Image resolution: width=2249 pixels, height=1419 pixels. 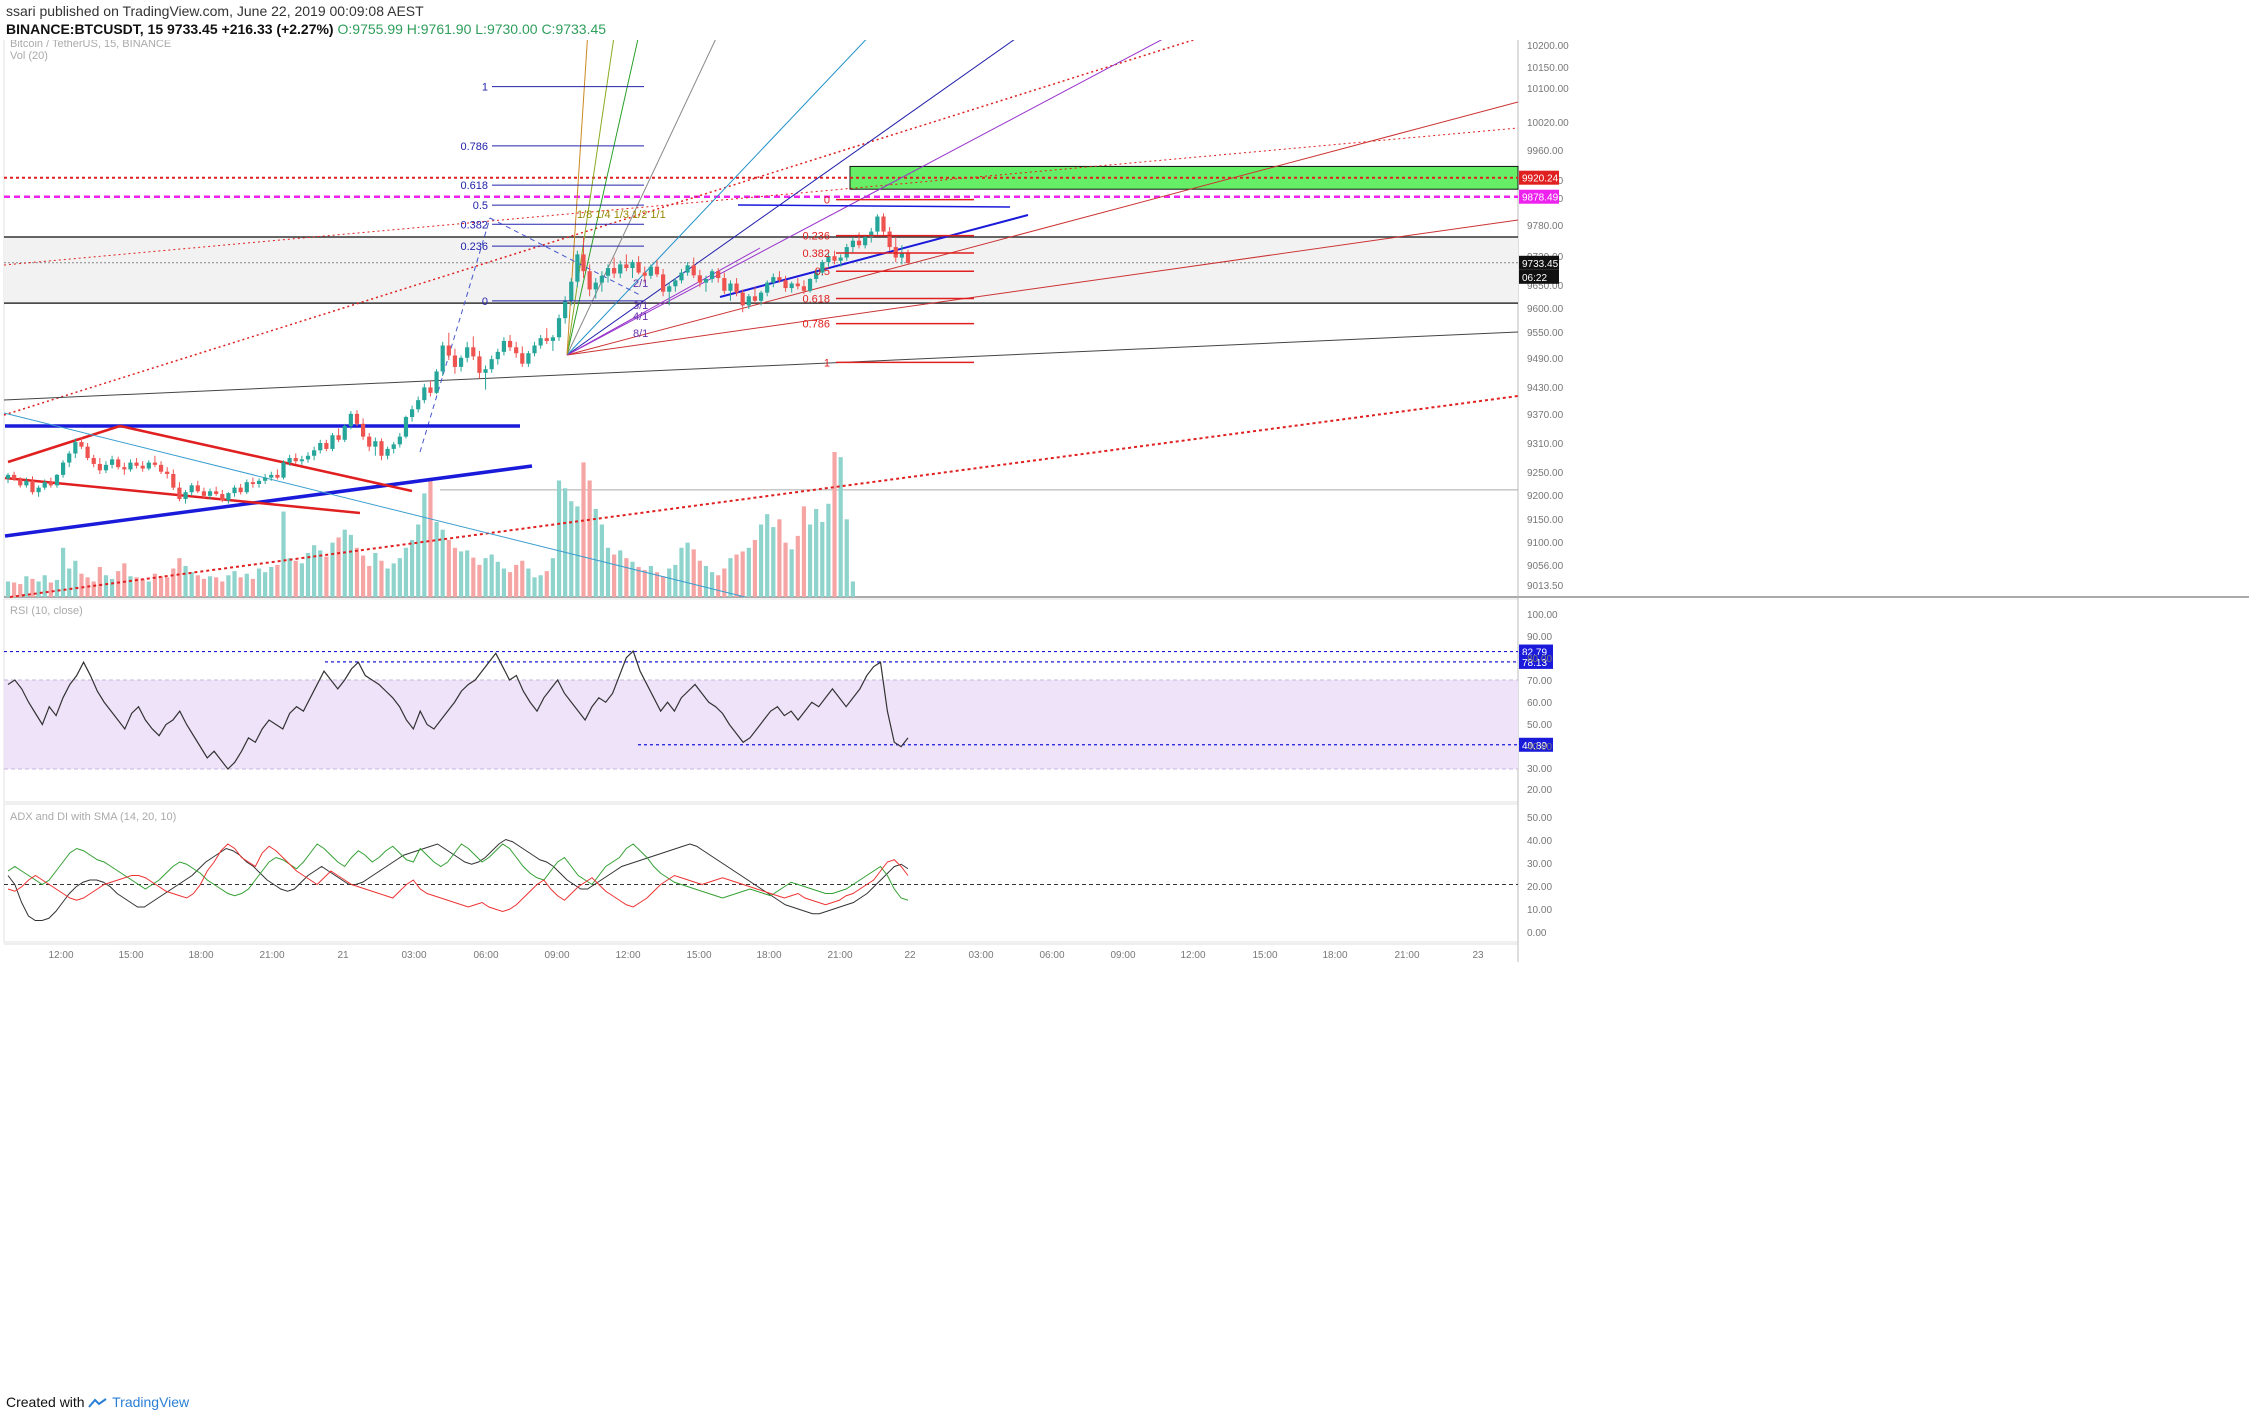 I want to click on price-axis-tick: 9150.00, so click(x=1545, y=520).